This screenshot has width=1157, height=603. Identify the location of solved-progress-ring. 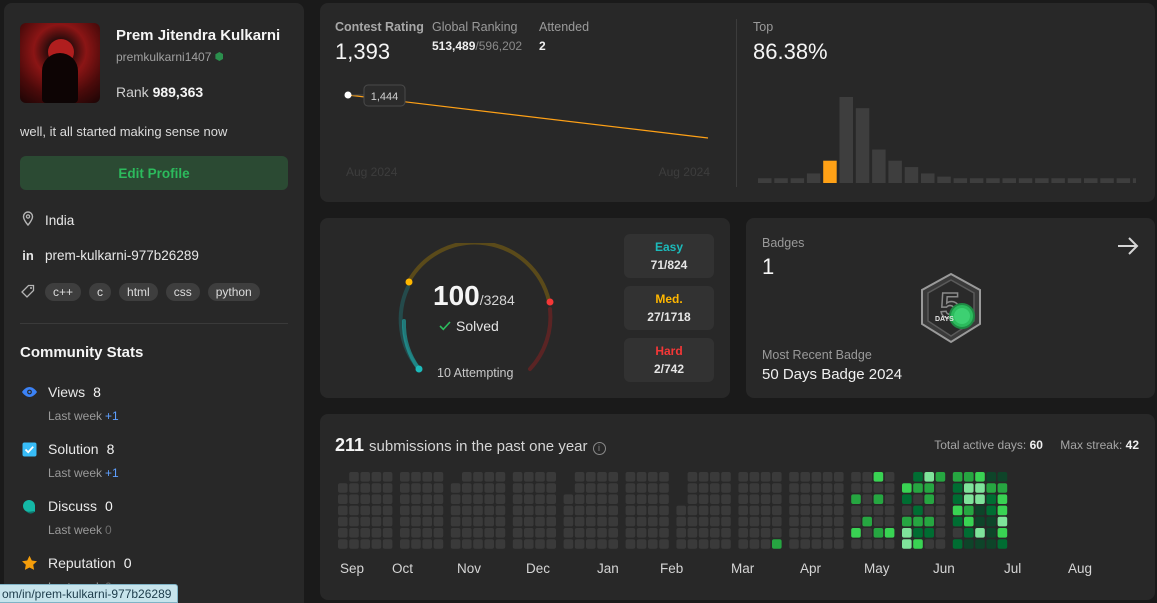
(475, 313).